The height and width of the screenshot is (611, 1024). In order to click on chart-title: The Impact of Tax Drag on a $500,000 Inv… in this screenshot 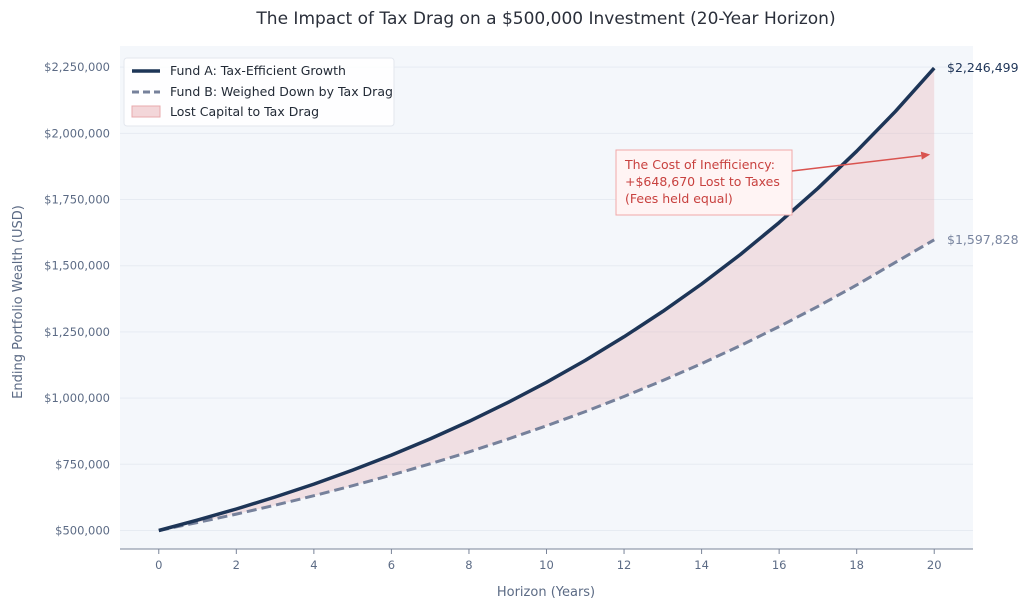, I will do `click(545, 19)`.